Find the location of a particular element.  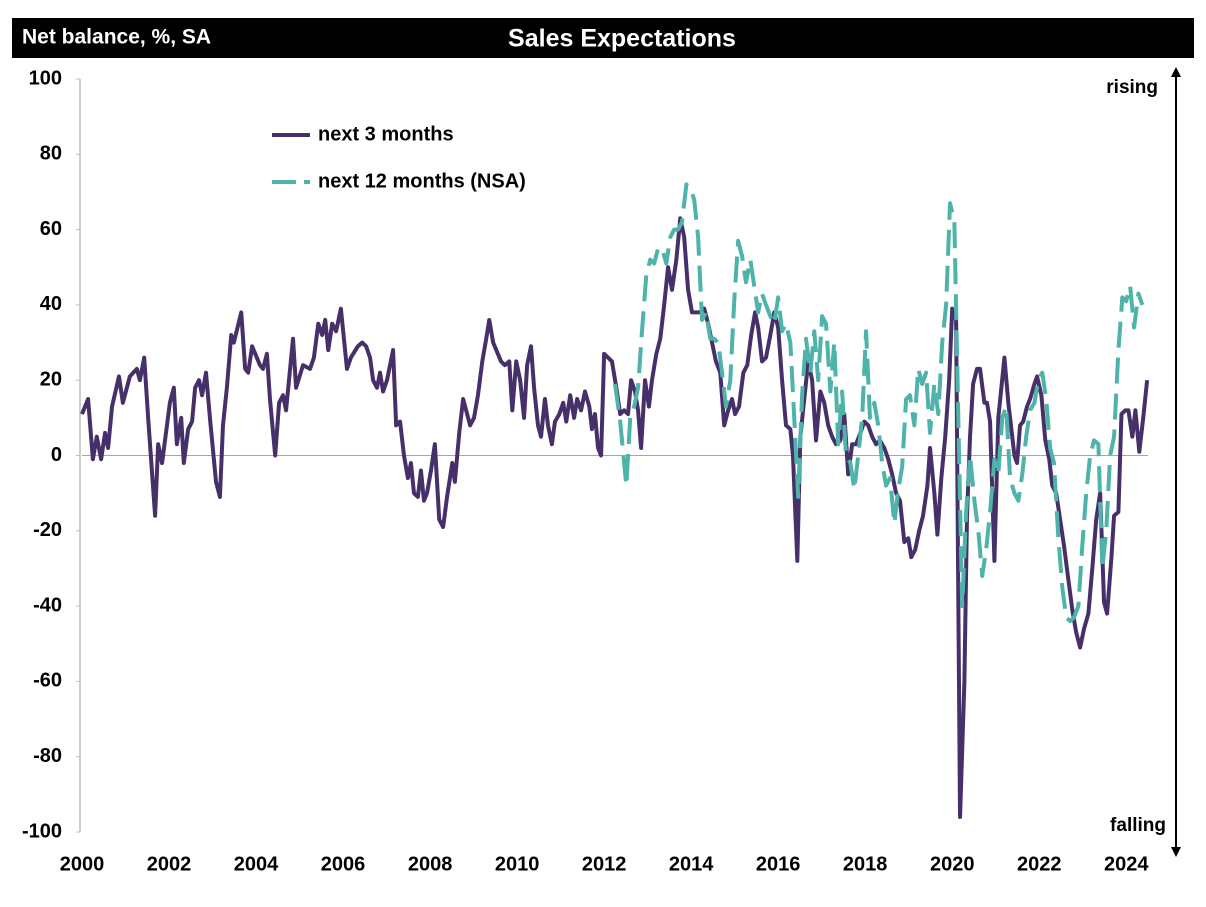

y-axis-title: Net balance, %, SA is located at coordinates (116, 37).